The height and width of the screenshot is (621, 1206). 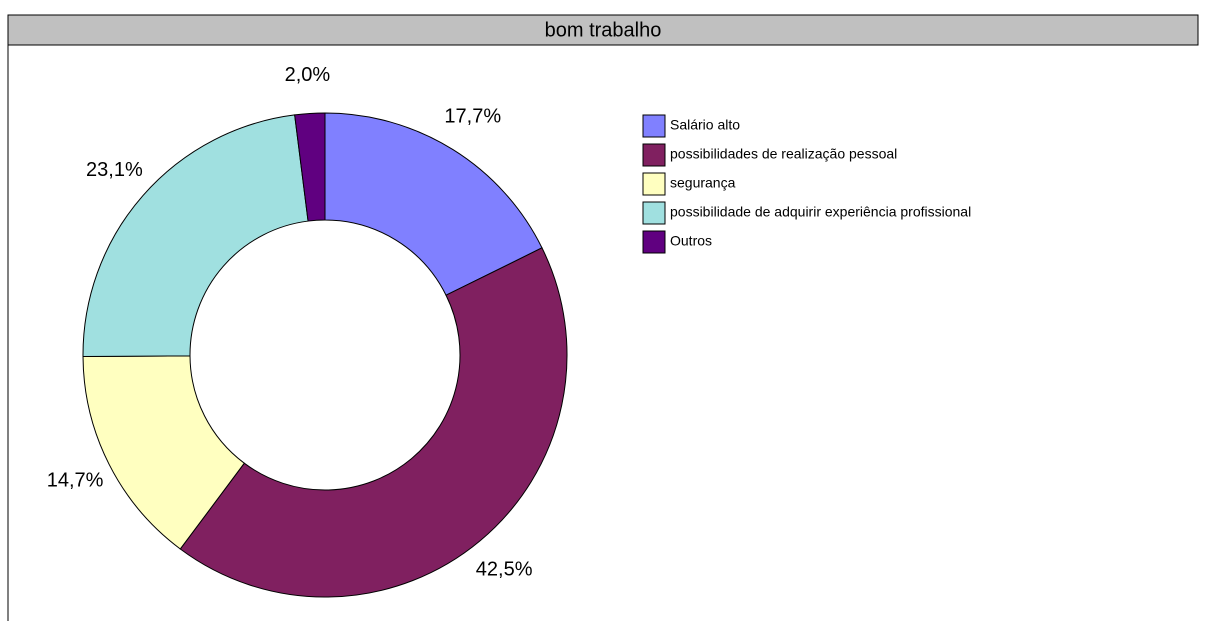 I want to click on legend-label: segurança, so click(x=703, y=183).